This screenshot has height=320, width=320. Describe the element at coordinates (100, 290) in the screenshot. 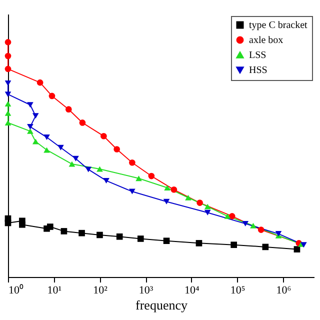

I see `x-tick-label: 10²` at that location.